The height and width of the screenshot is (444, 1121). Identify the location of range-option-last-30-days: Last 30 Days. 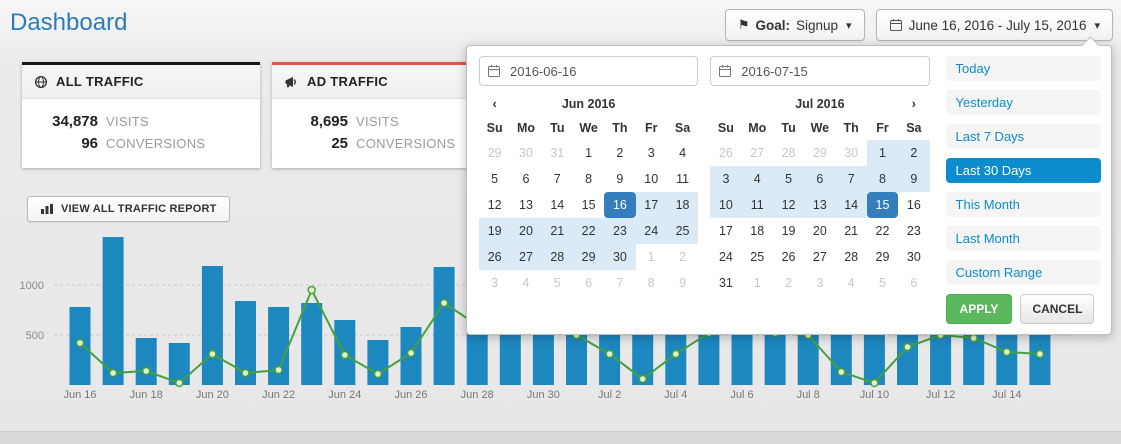
(1023, 170).